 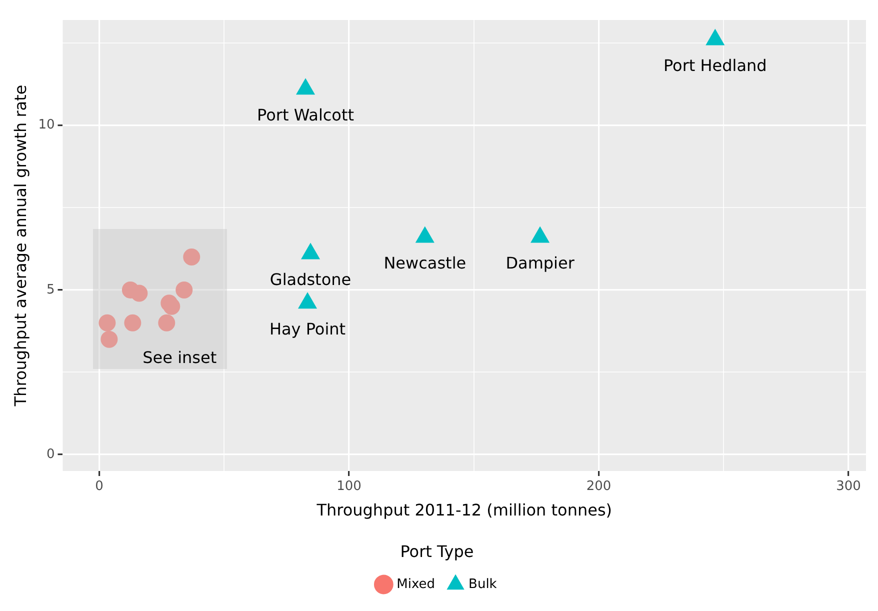 What do you see at coordinates (311, 279) in the screenshot?
I see `annotation: Gladstone` at bounding box center [311, 279].